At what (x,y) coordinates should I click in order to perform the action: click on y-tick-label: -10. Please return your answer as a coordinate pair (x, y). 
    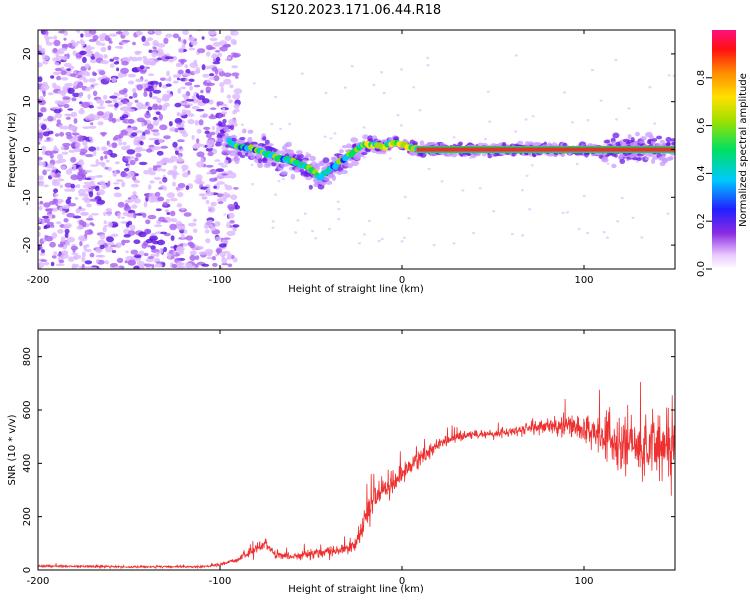
    Looking at the image, I should click on (27, 197).